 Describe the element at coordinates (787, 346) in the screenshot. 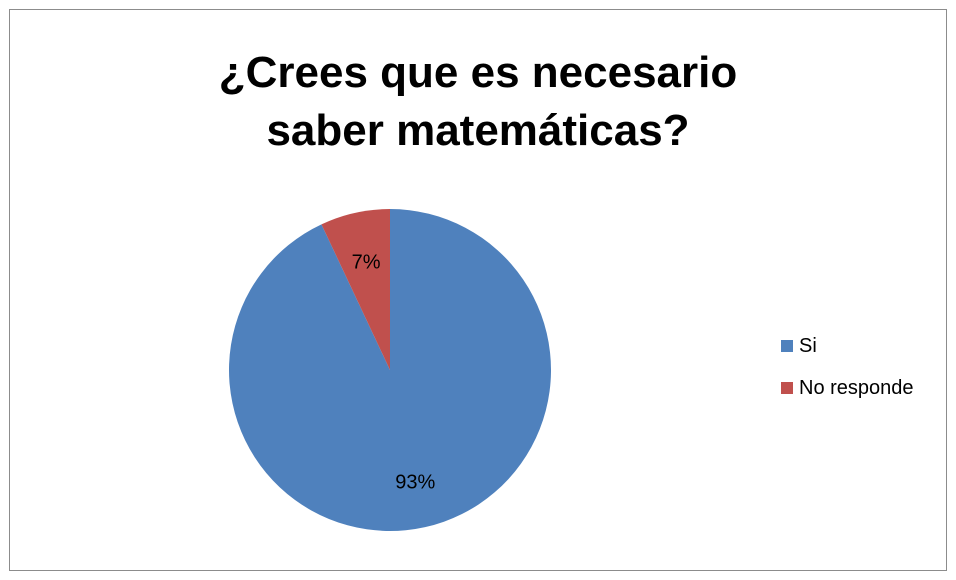

I see `legend-swatch-si` at that location.